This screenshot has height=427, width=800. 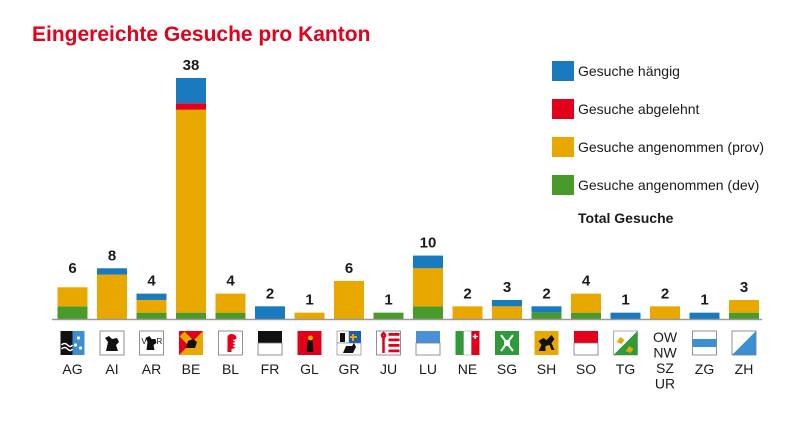 I want to click on bar-ag-s1, so click(x=72, y=297).